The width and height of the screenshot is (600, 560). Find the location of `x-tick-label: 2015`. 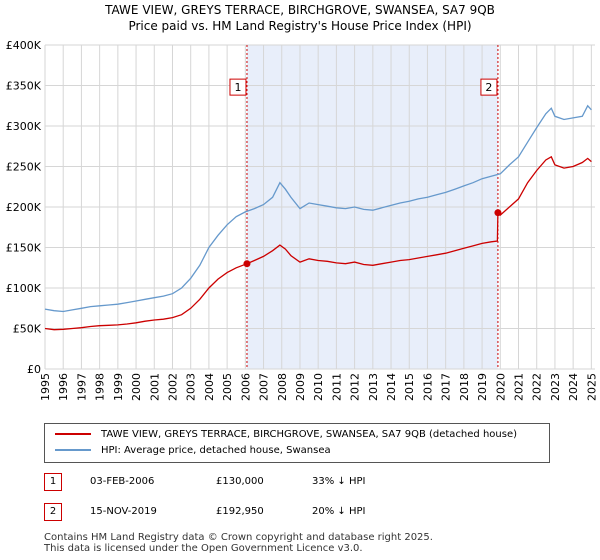

x-tick-label: 2015 is located at coordinates (409, 387).